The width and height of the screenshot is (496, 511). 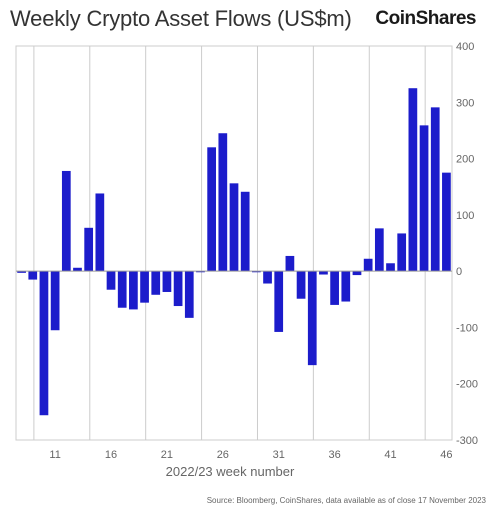 What do you see at coordinates (425, 18) in the screenshot?
I see `brand-logo: CoinShares` at bounding box center [425, 18].